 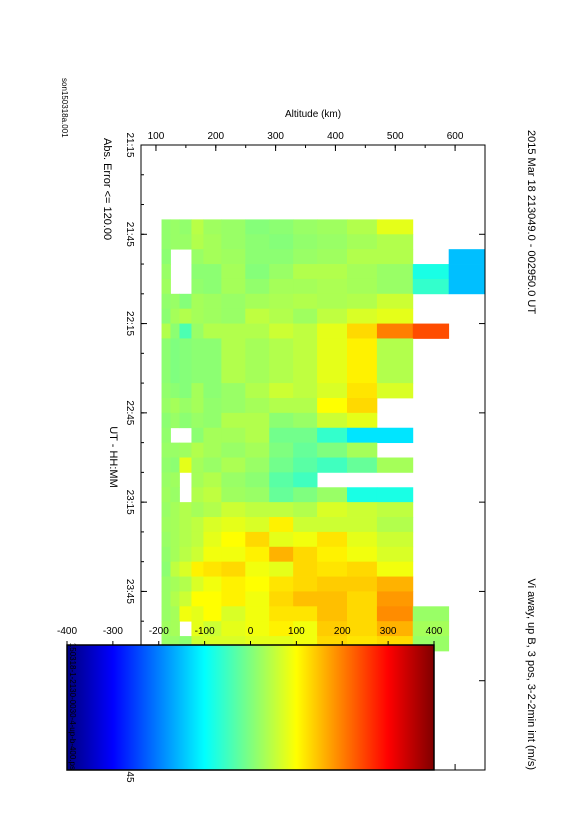 What do you see at coordinates (129, 591) in the screenshot?
I see `x-tick-label: 23:45` at bounding box center [129, 591].